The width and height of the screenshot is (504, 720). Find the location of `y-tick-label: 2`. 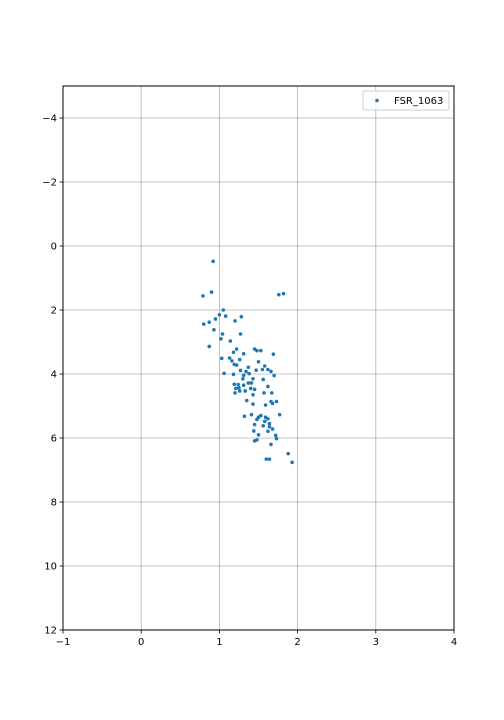

y-tick-label: 2 is located at coordinates (54, 311).